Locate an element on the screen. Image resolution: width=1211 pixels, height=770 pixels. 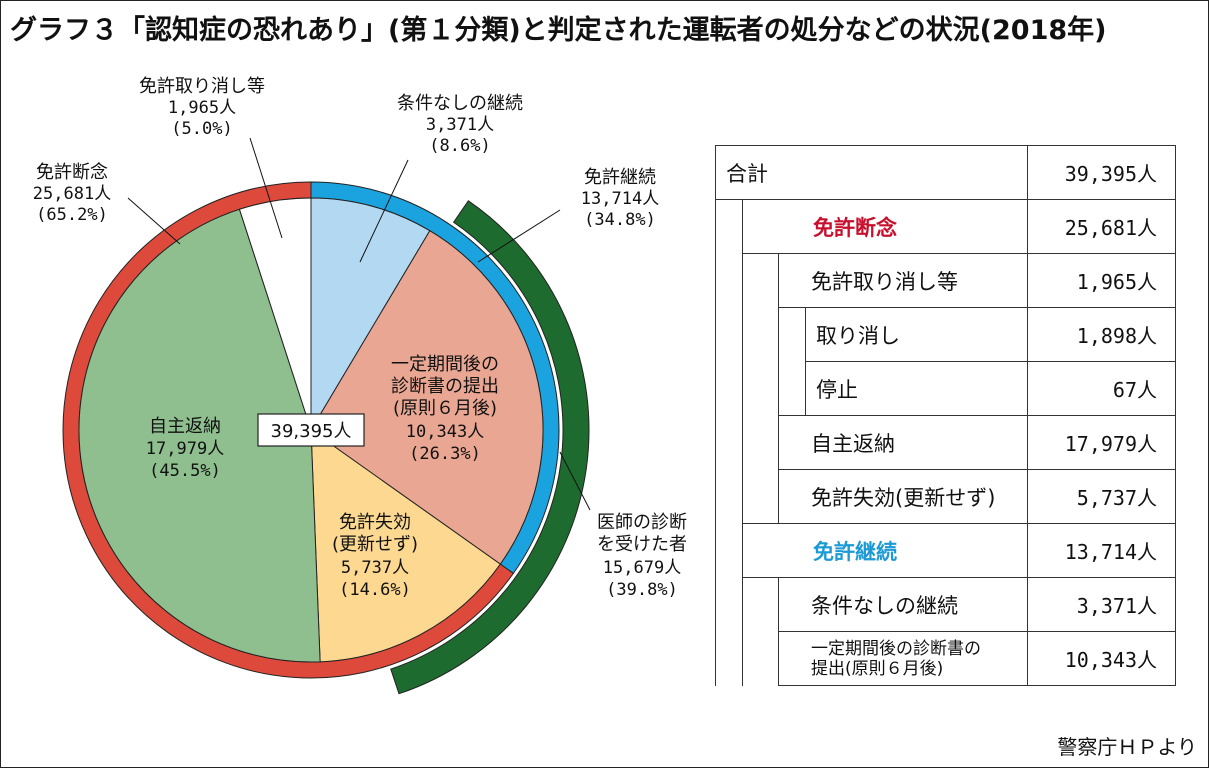
table-row: 条件なしの継続 3,371人 is located at coordinates (946, 631).